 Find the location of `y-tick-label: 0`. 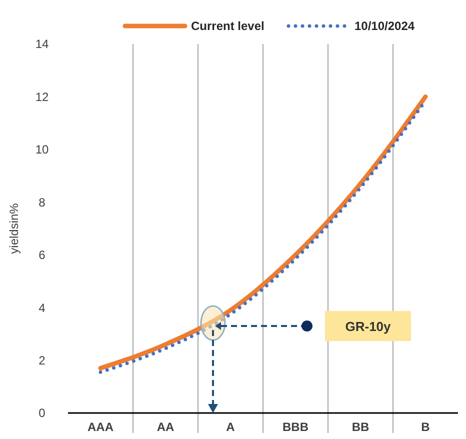

y-tick-label: 0 is located at coordinates (42, 413).